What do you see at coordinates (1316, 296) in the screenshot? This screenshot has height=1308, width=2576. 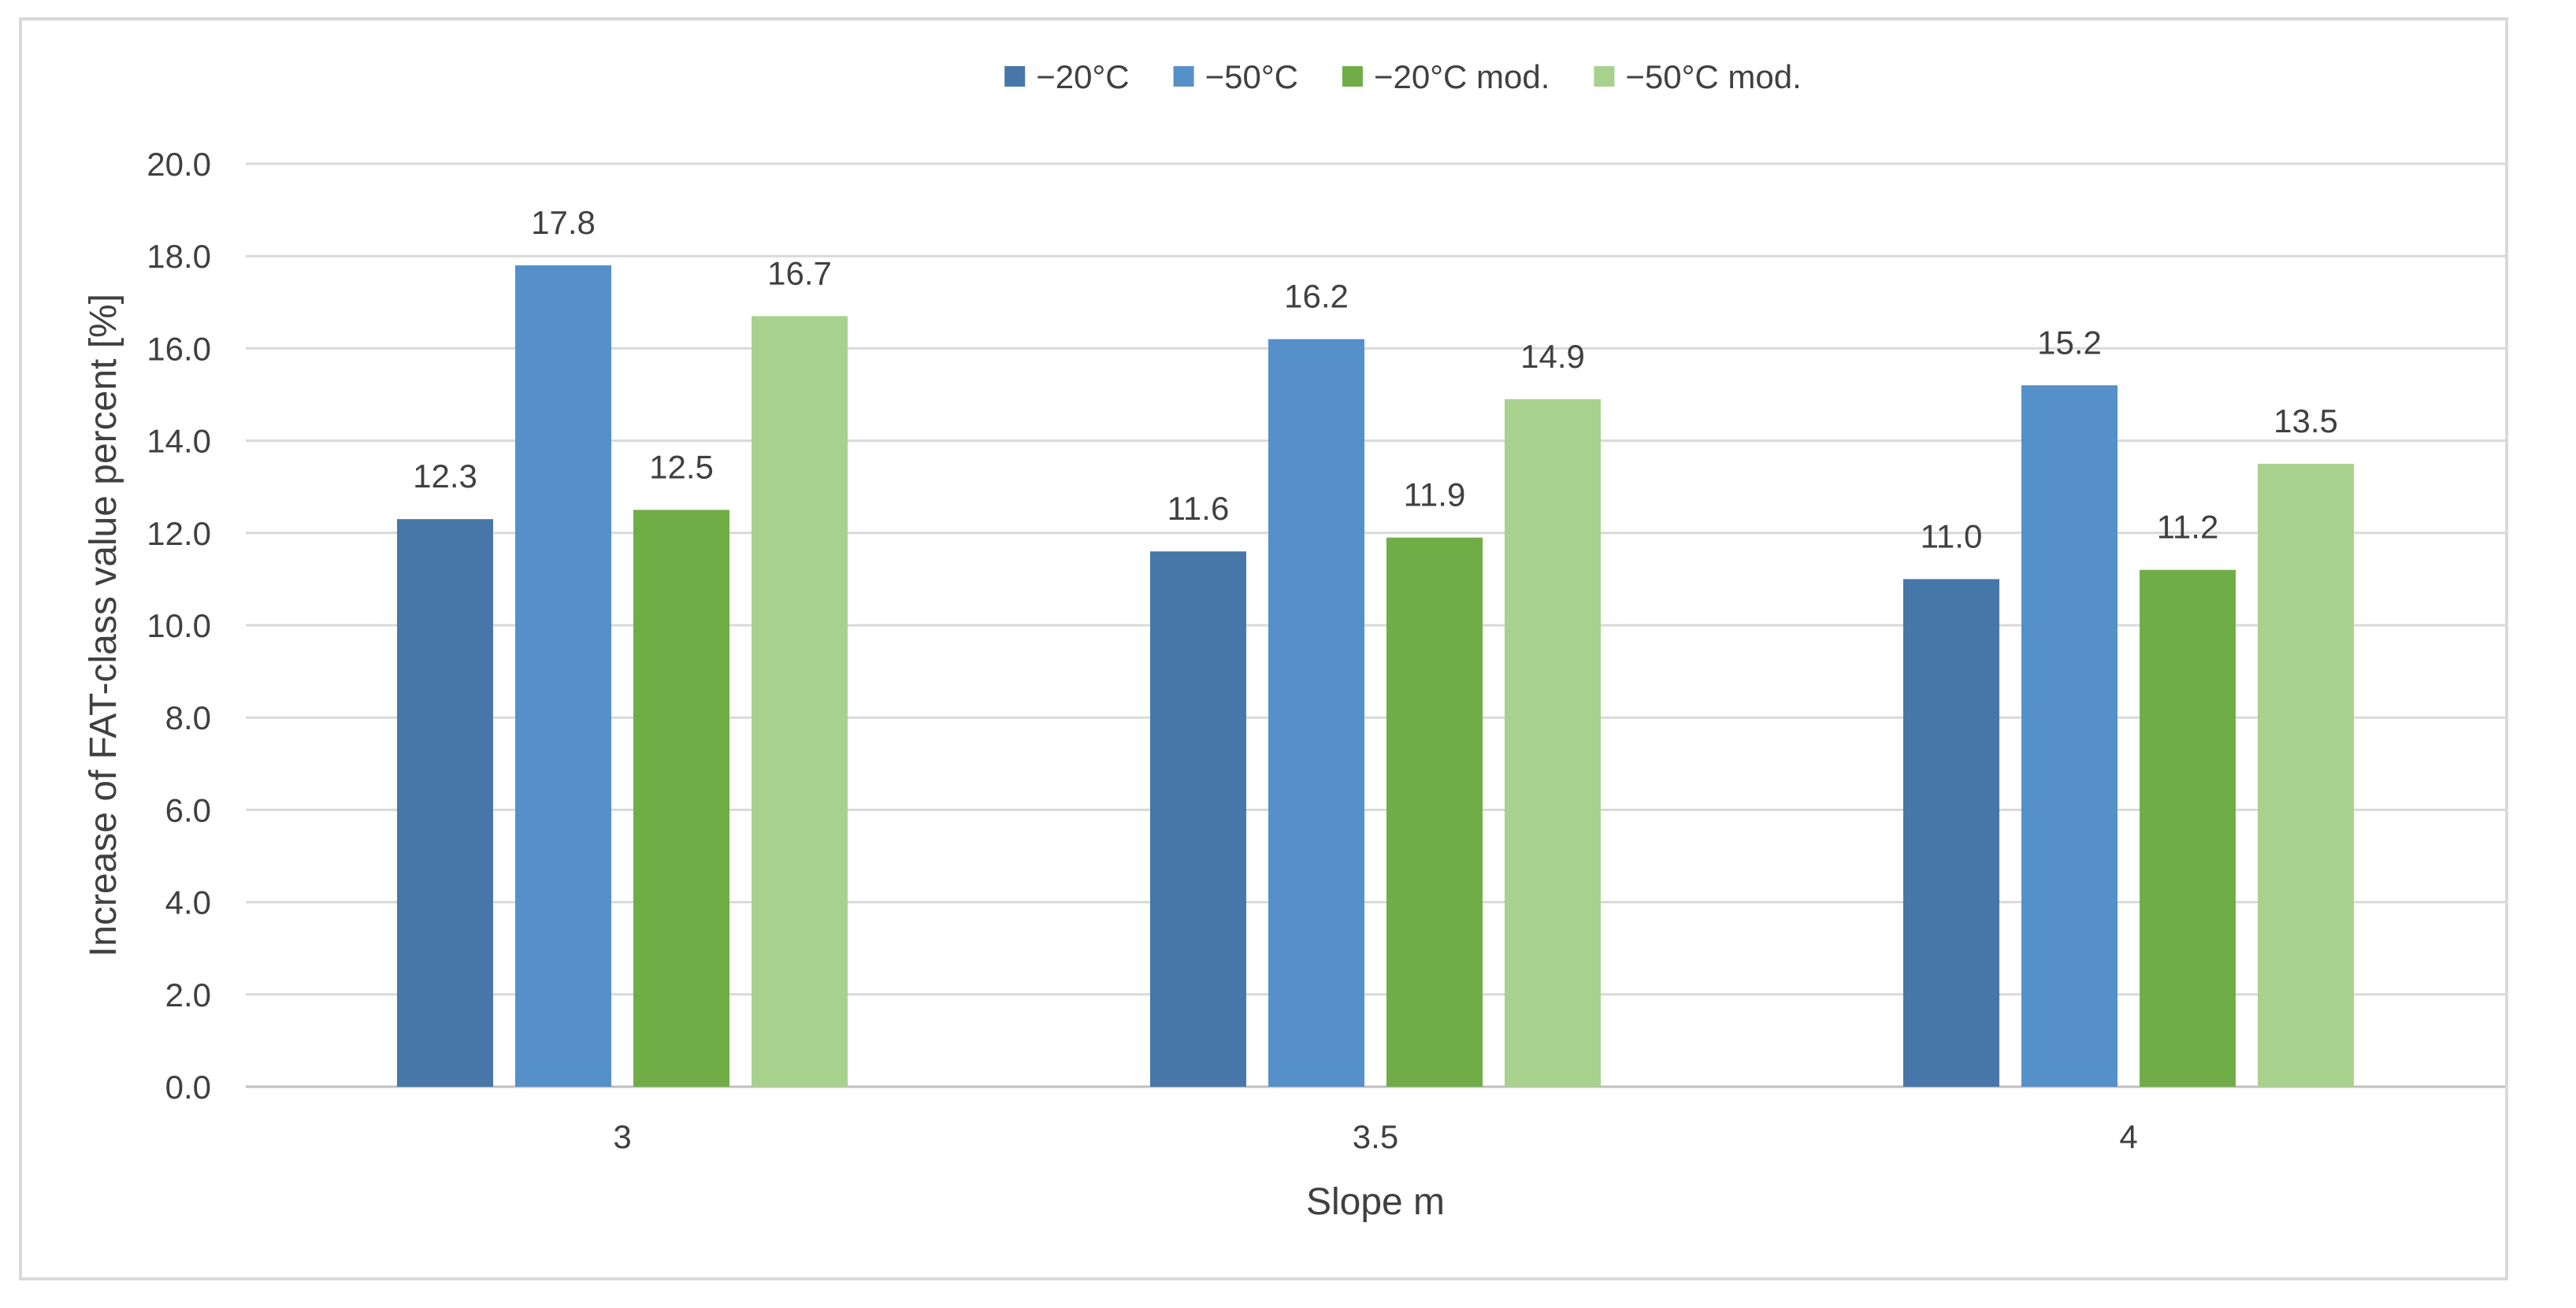 I see `data-label: 16.2` at bounding box center [1316, 296].